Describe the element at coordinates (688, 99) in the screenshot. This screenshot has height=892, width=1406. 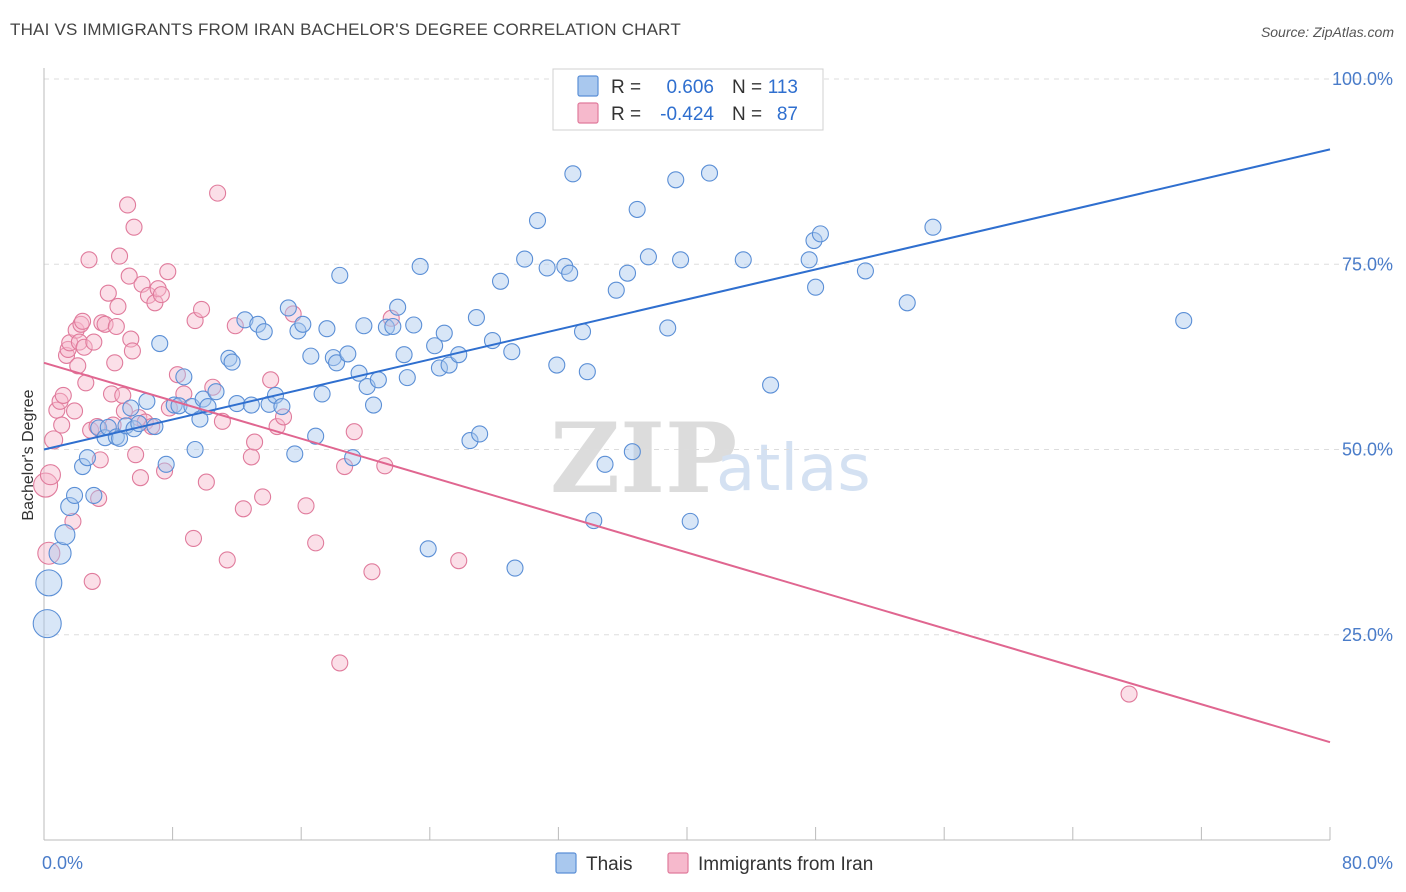
I see `stats-legend: R = 0.606 N = 113 R = -0.424 N = 87` at that location.